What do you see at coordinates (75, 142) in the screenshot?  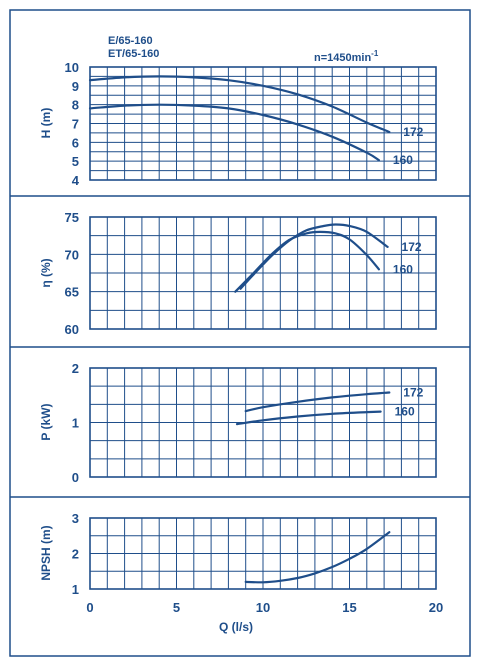 I see `head-y-tick-label: 6` at bounding box center [75, 142].